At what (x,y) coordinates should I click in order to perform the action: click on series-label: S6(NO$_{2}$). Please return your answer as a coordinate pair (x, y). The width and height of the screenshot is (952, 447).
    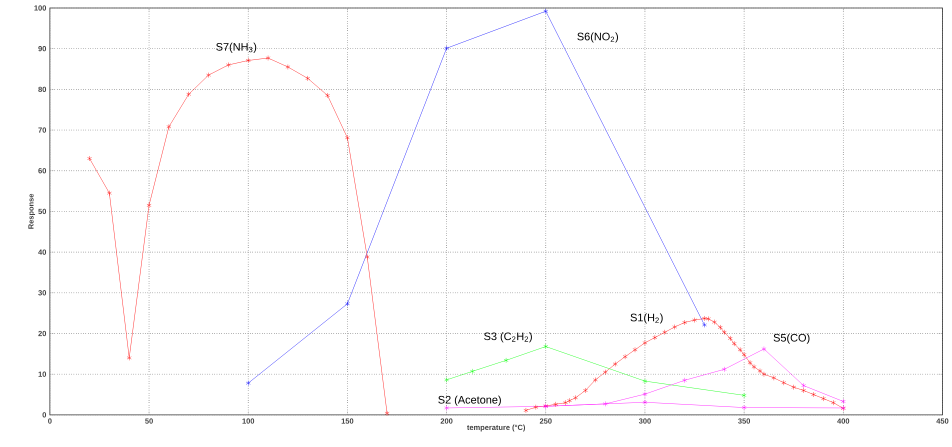
    Looking at the image, I should click on (597, 37).